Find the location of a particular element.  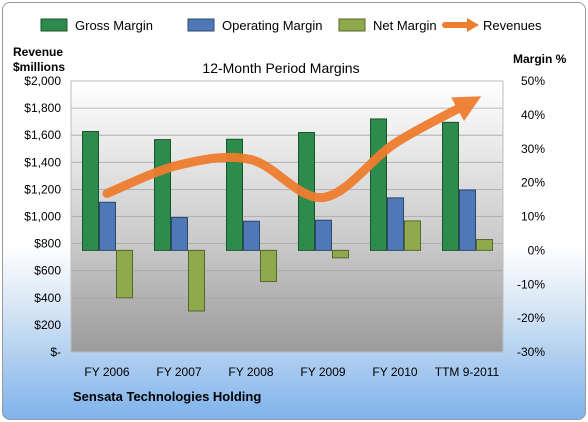

legend-swatch-operating-margin is located at coordinates (201, 25).